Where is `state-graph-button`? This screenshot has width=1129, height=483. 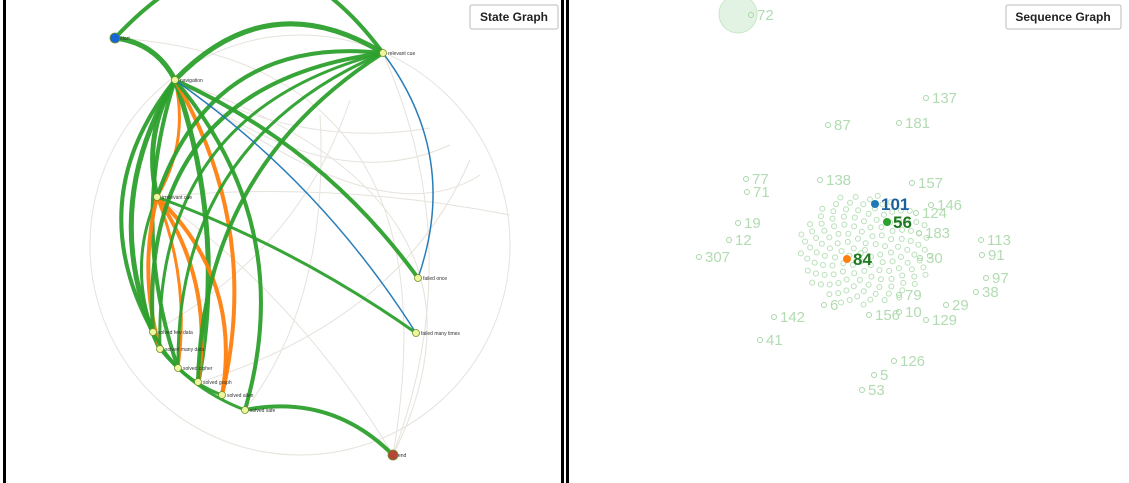
state-graph-button is located at coordinates (514, 17).